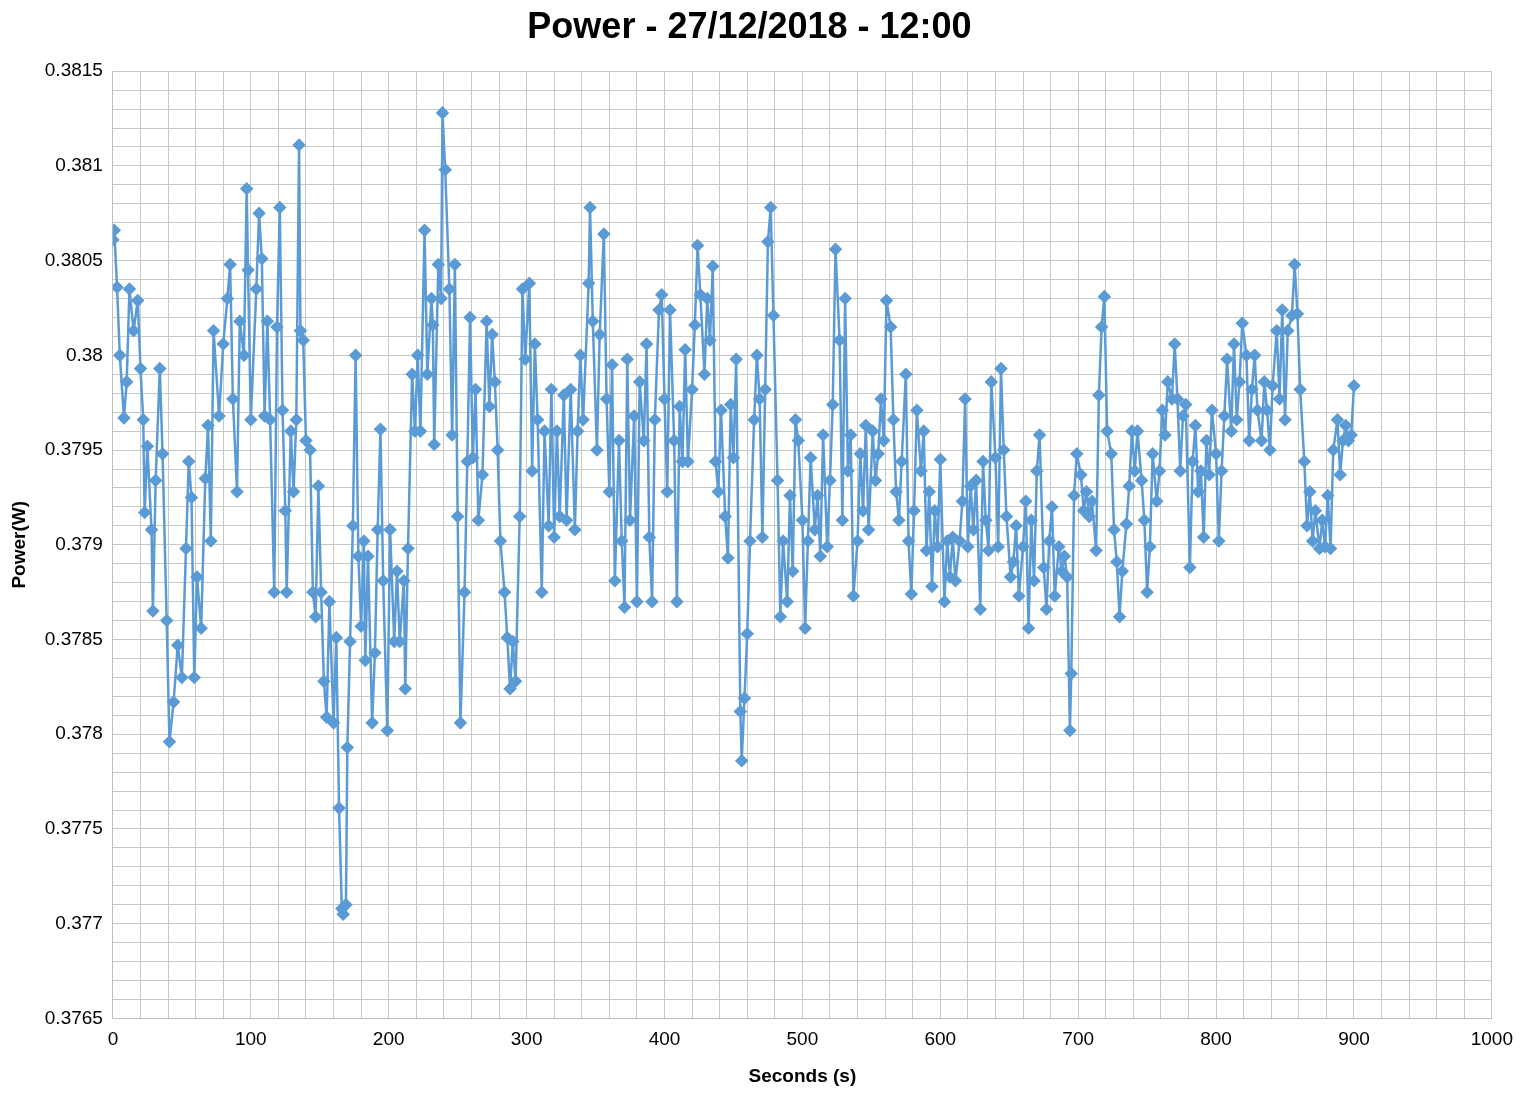 The height and width of the screenshot is (1096, 1523). Describe the element at coordinates (526, 1039) in the screenshot. I see `x-tick-label: 300` at that location.